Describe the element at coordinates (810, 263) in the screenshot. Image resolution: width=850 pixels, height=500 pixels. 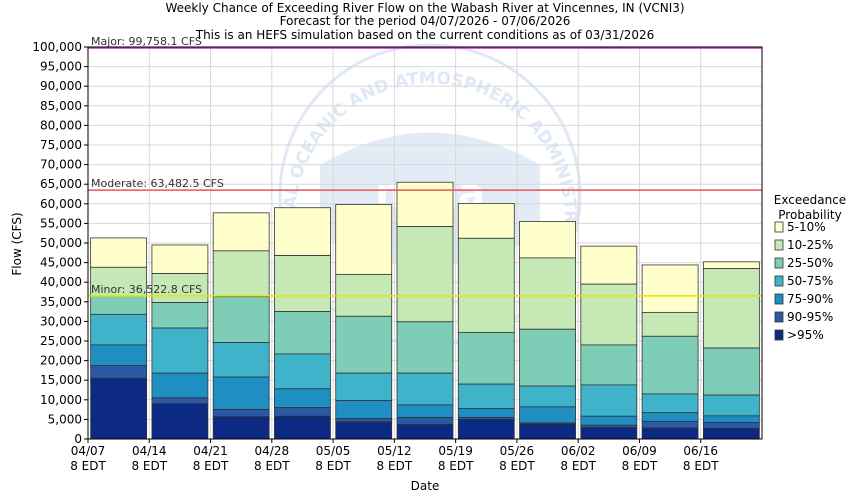
I see `legend-label: 25-50%` at that location.